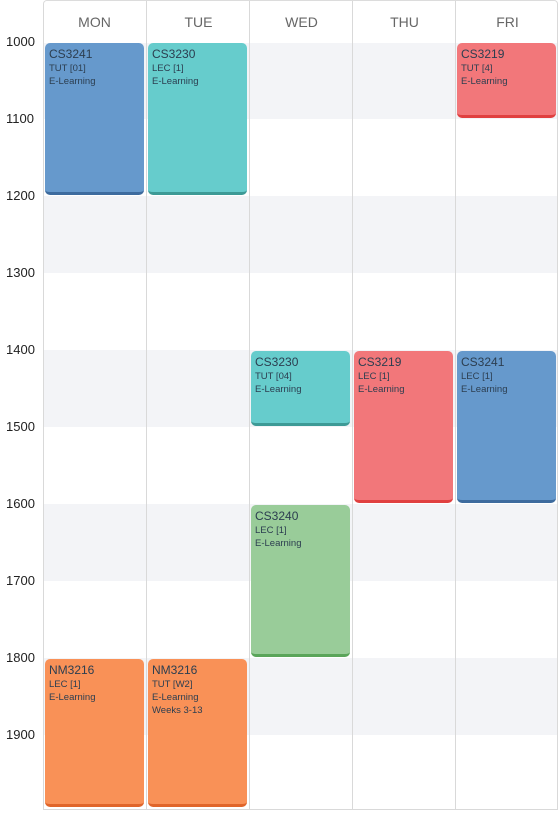 The image size is (558, 814). What do you see at coordinates (177, 710) in the screenshot?
I see `class-detail: Weeks 3-13` at bounding box center [177, 710].